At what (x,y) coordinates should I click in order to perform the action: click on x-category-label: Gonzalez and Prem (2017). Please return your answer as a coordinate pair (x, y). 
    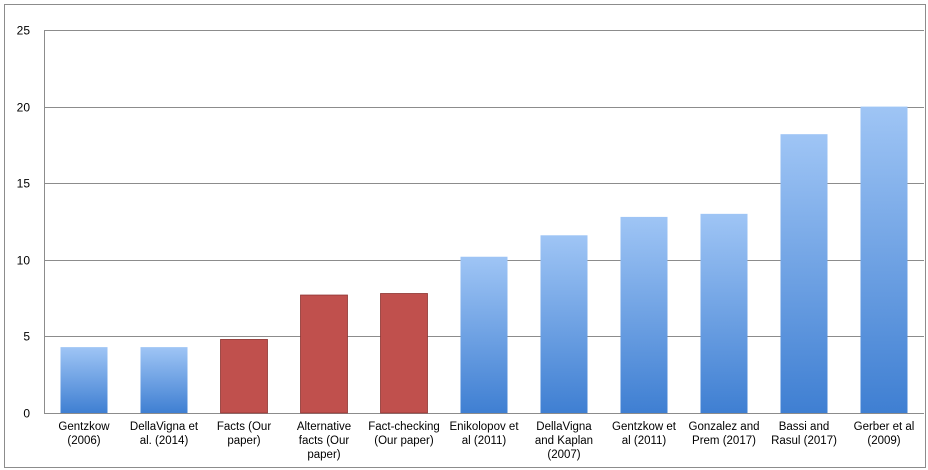
    Looking at the image, I should click on (724, 434).